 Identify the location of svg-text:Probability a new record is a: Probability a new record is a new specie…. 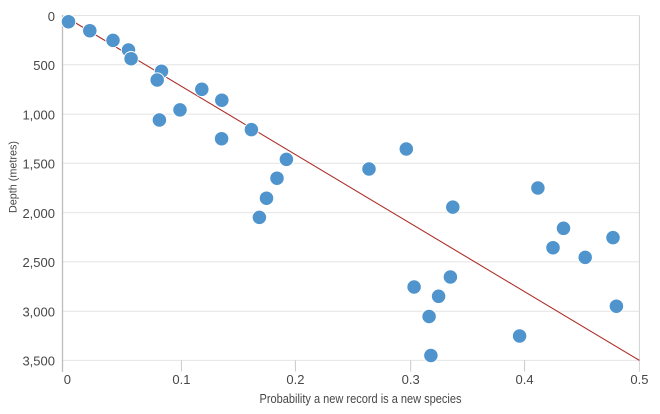
(361, 398).